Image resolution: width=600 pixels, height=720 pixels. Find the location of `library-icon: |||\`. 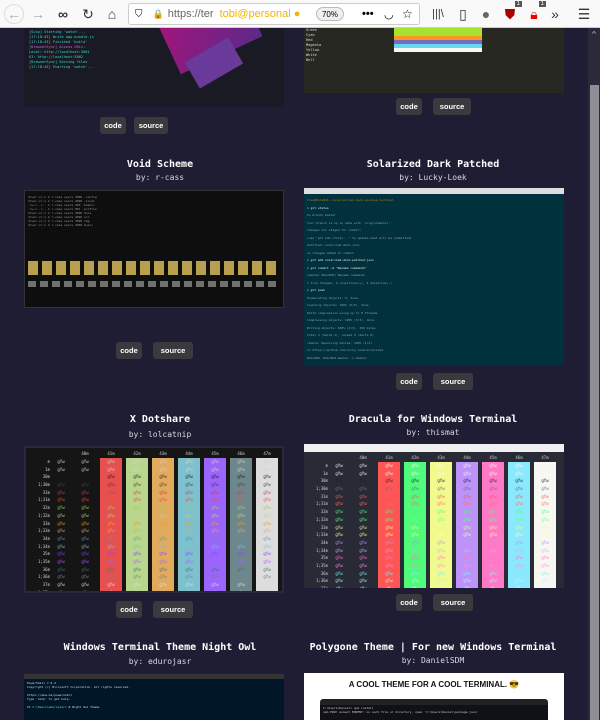

library-icon: |||\ is located at coordinates (438, 14).